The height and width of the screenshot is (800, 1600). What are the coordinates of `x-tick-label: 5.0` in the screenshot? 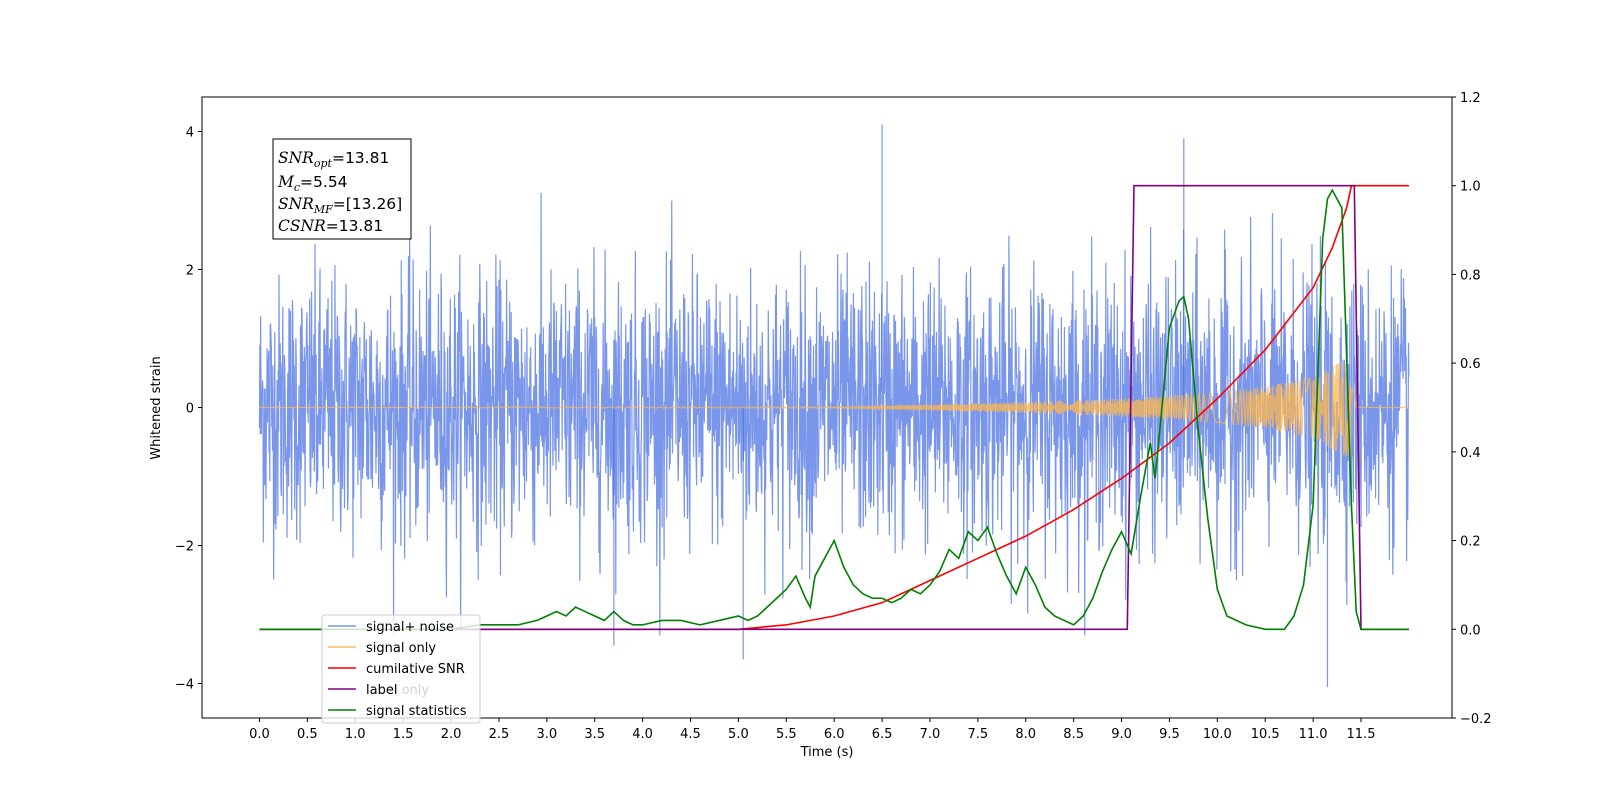 It's located at (738, 734).